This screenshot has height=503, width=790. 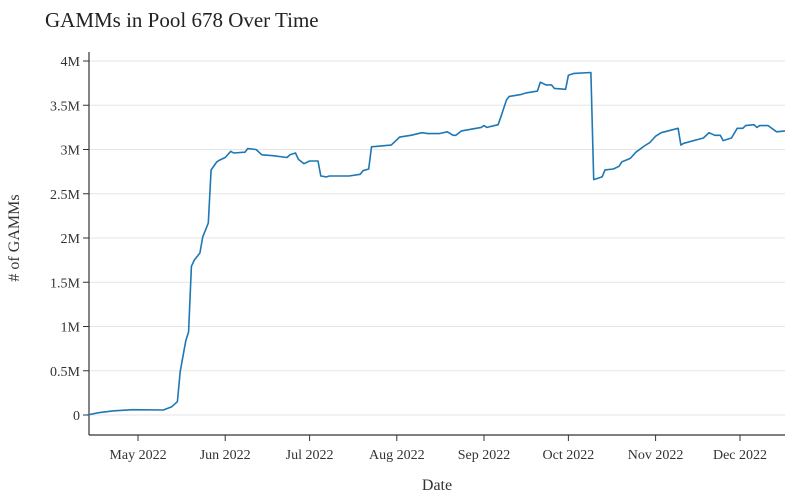 I want to click on x-tick-label: Aug 2022, so click(x=397, y=455).